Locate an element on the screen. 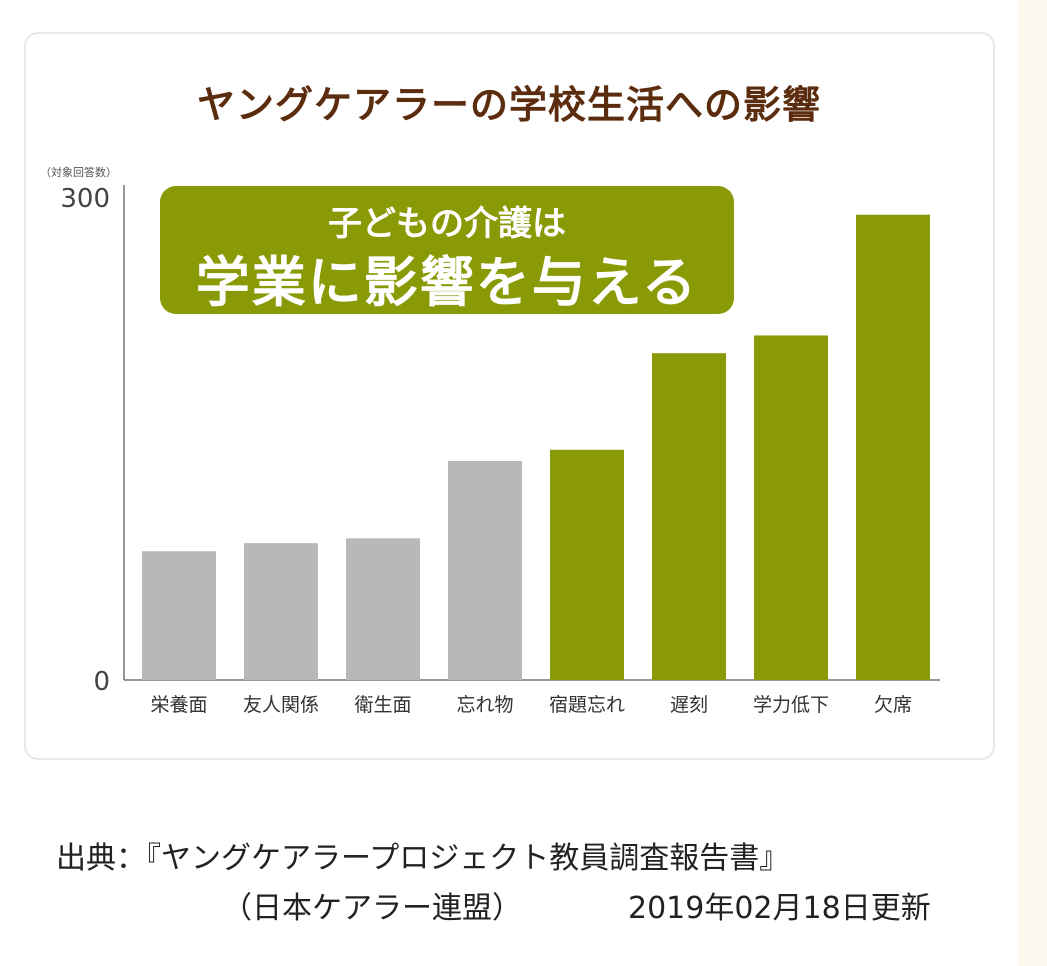  annotation-line-2: 学業に影響を与える is located at coordinates (447, 282).